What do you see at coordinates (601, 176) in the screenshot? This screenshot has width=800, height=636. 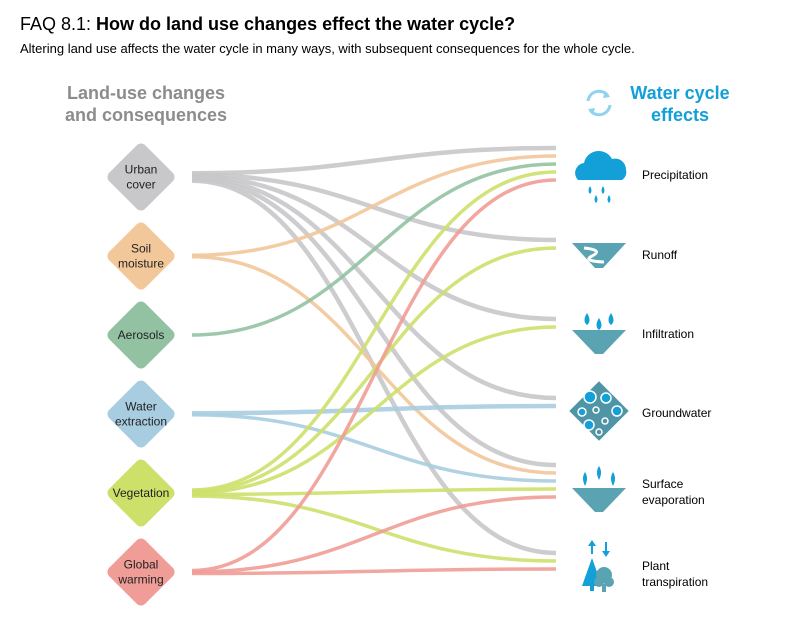 I see `rain-cloud-icon` at bounding box center [601, 176].